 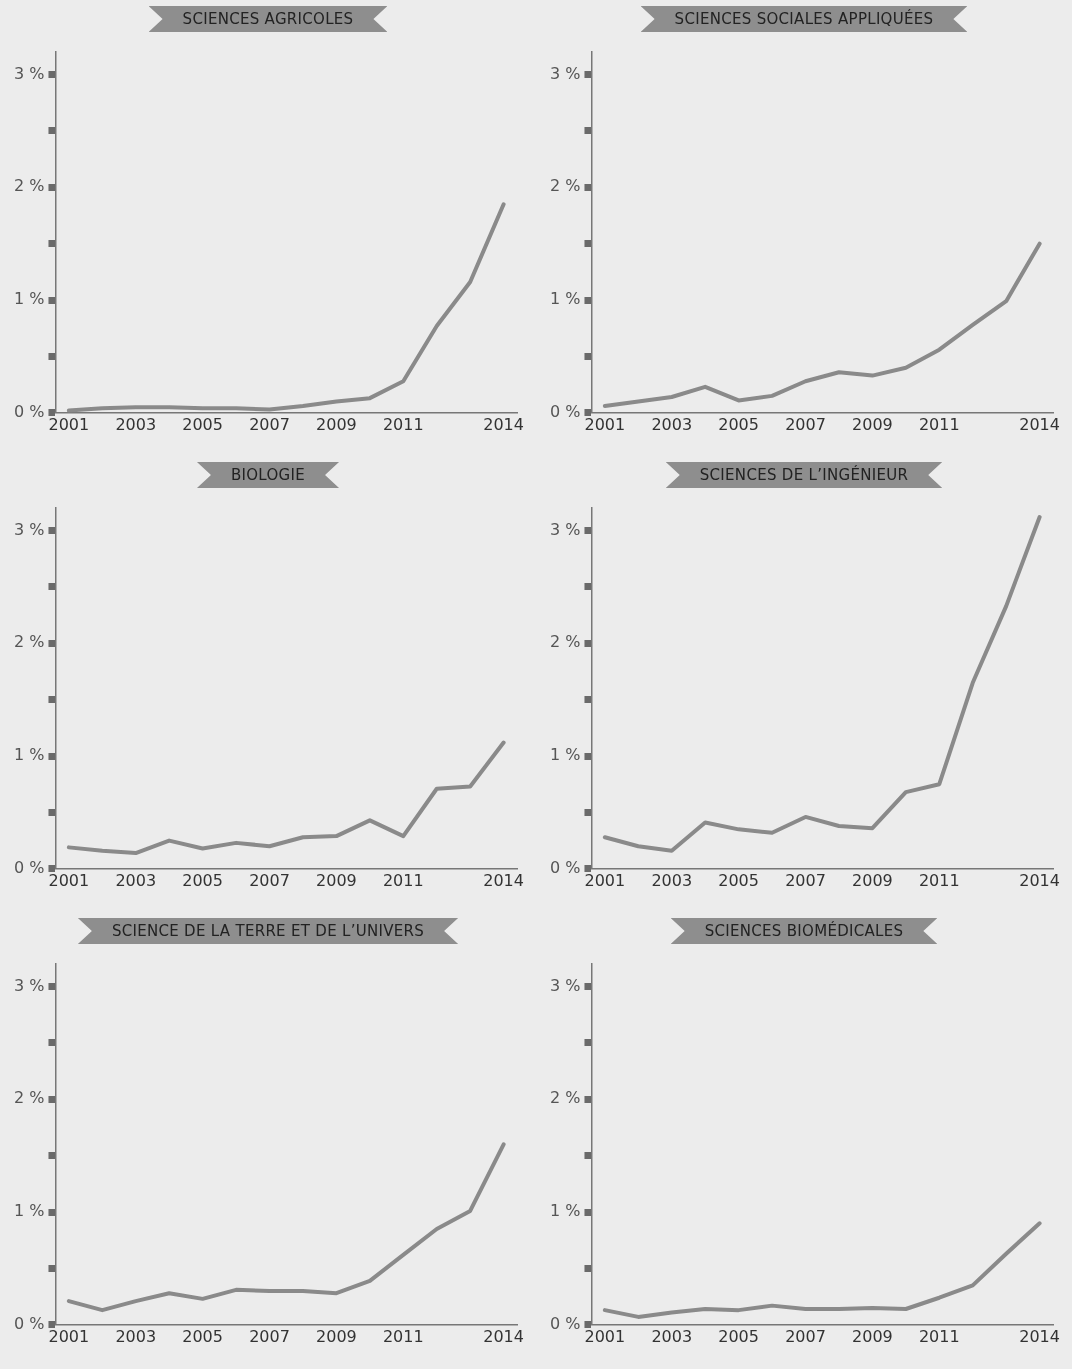 What do you see at coordinates (268, 19) in the screenshot?
I see `chart-title: SCIENCES AGRICOLES` at bounding box center [268, 19].